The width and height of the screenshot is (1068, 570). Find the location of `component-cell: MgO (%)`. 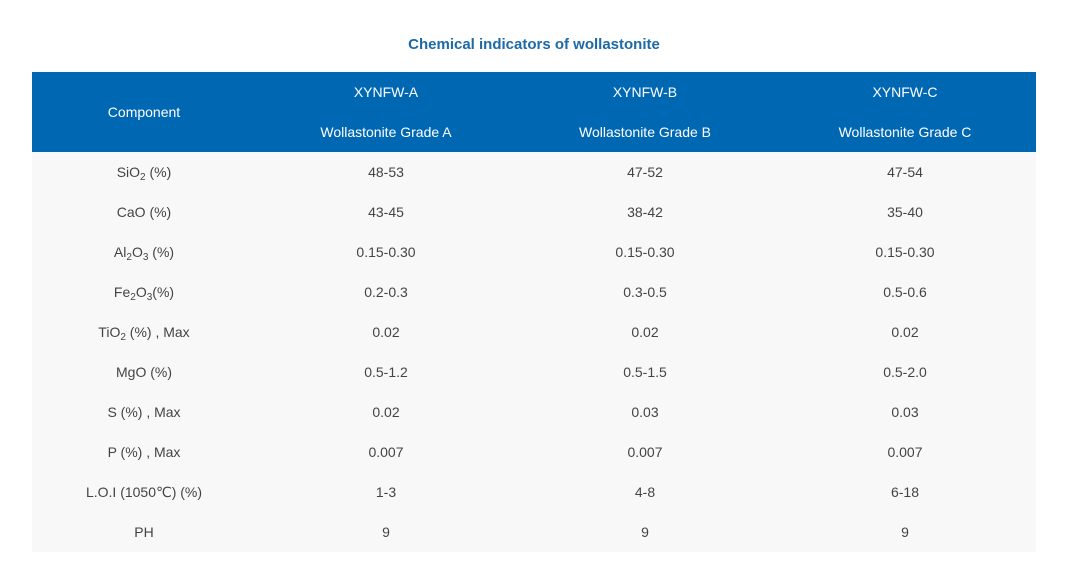

component-cell: MgO (%) is located at coordinates (144, 372).